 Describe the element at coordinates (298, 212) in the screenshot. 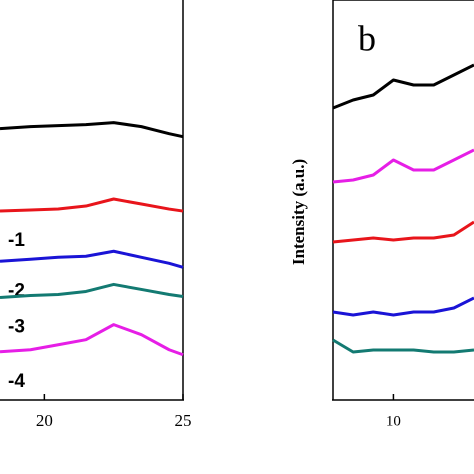

I see `y-axis-label: Intensity (a.u.)` at that location.